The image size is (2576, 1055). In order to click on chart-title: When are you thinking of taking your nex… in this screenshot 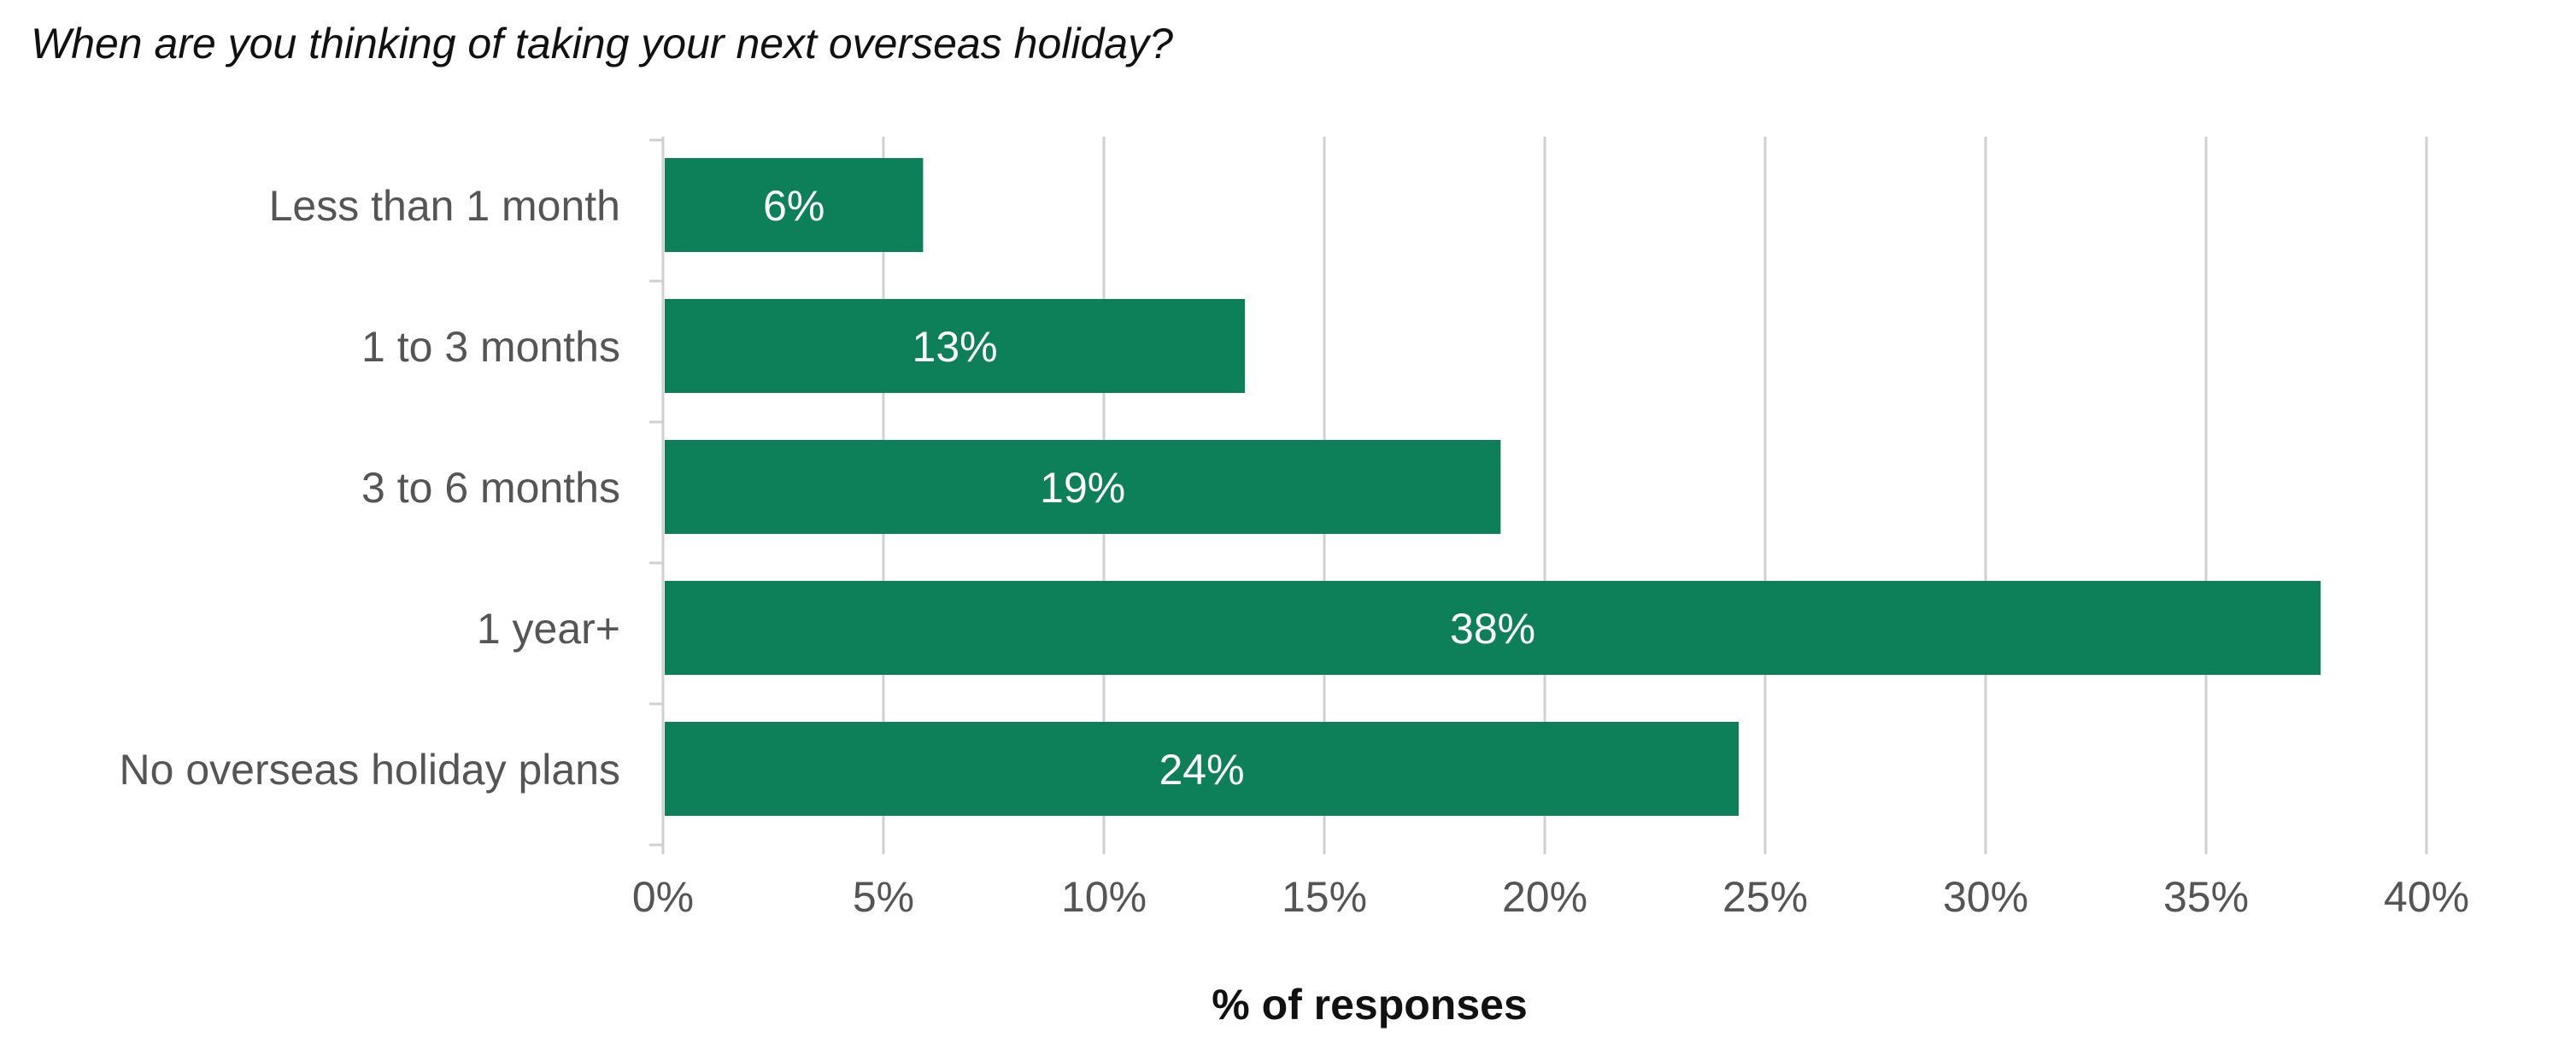, I will do `click(602, 43)`.